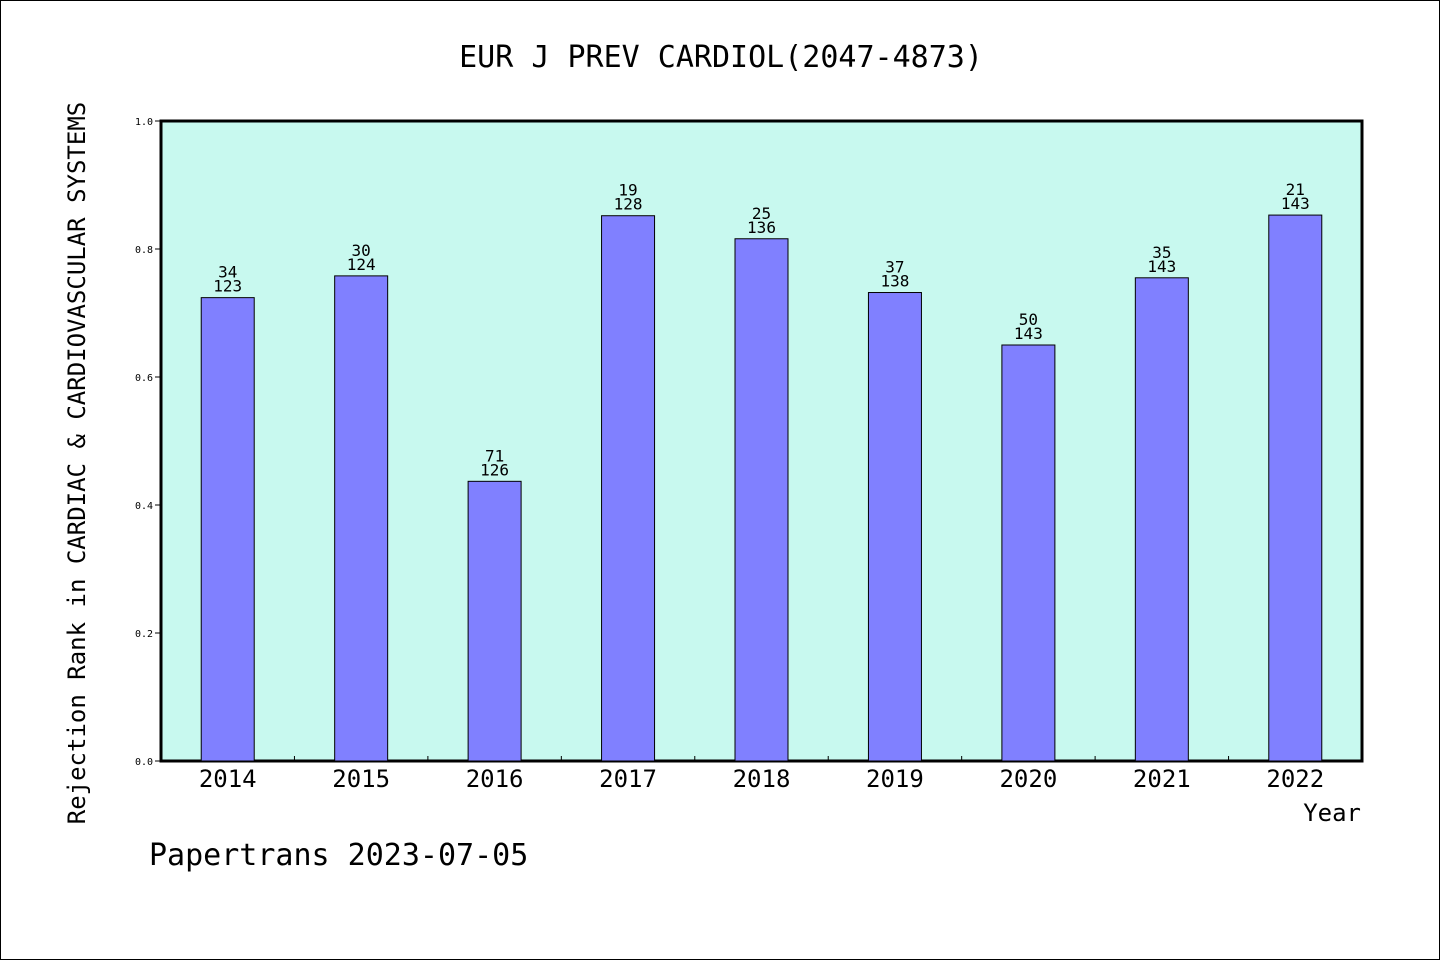 The width and height of the screenshot is (1440, 964). What do you see at coordinates (227, 286) in the screenshot?
I see `bar-total-label: 123` at bounding box center [227, 286].